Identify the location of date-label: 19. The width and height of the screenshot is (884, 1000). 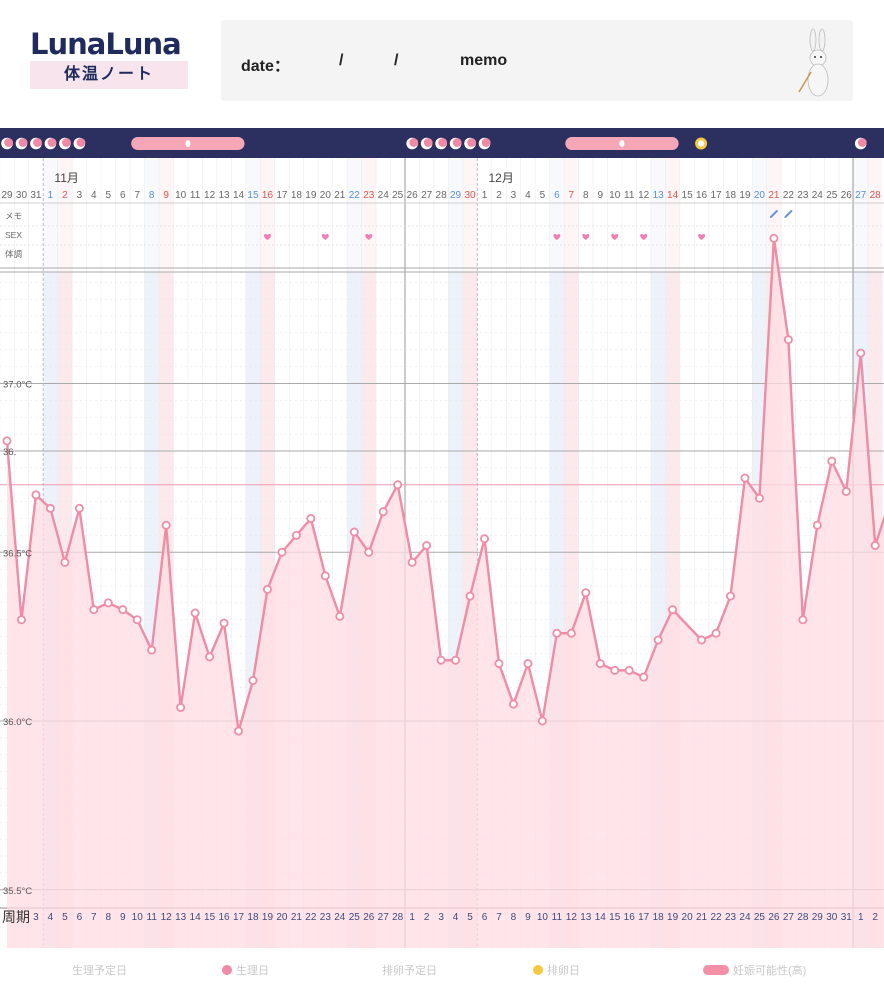
(311, 195).